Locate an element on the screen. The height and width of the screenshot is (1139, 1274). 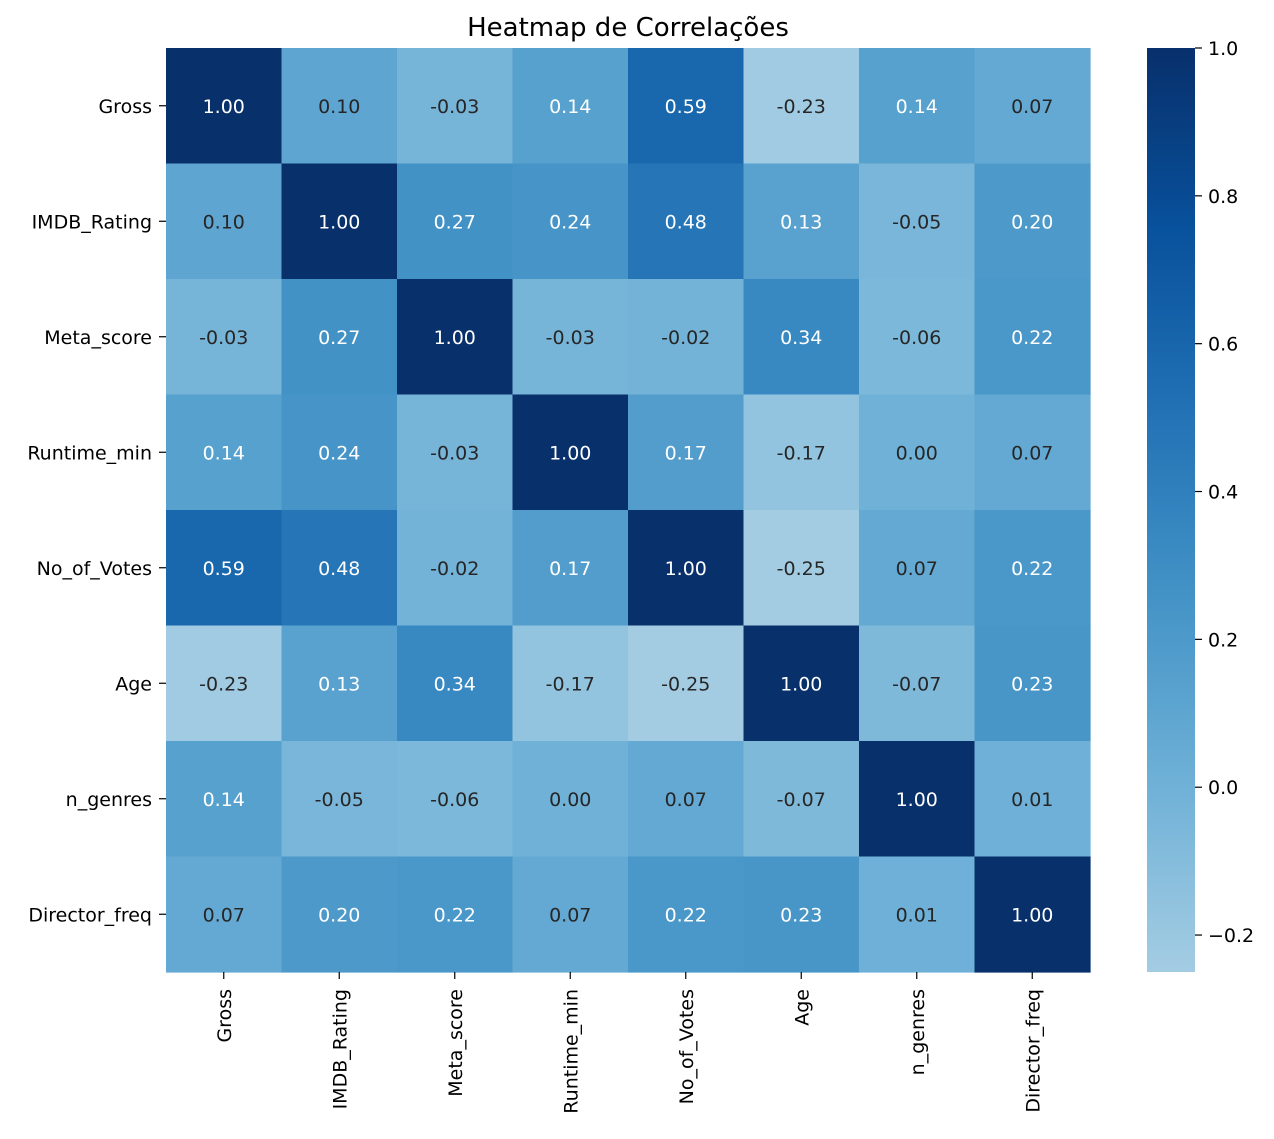
cell-value-r4-c5: -0.25 is located at coordinates (801, 569).